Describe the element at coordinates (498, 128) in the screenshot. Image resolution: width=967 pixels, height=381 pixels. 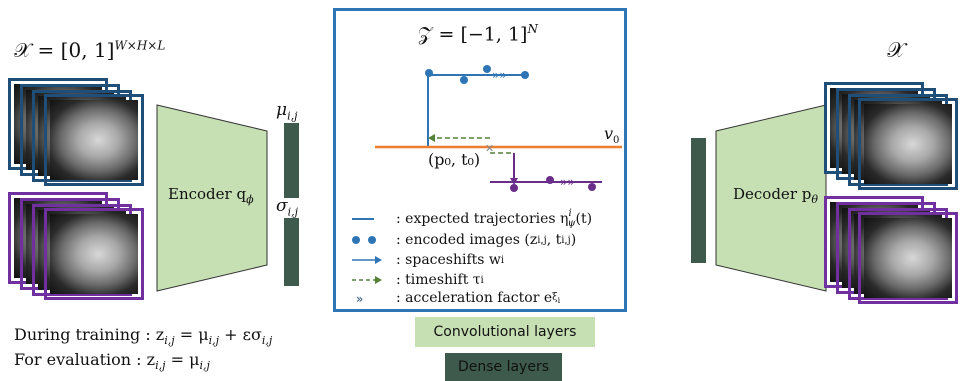
I see `latent-trajectory-plot: »» ✕ »»` at that location.